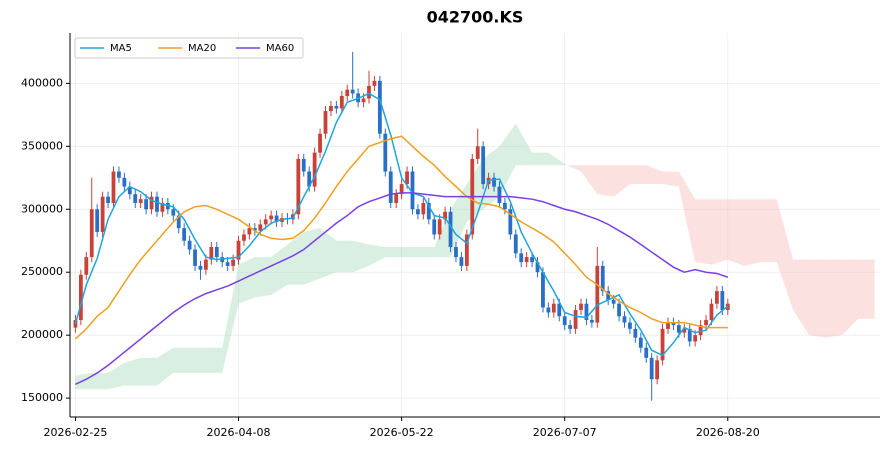  I want to click on x-tick-label: 2026-05-22, so click(402, 432).